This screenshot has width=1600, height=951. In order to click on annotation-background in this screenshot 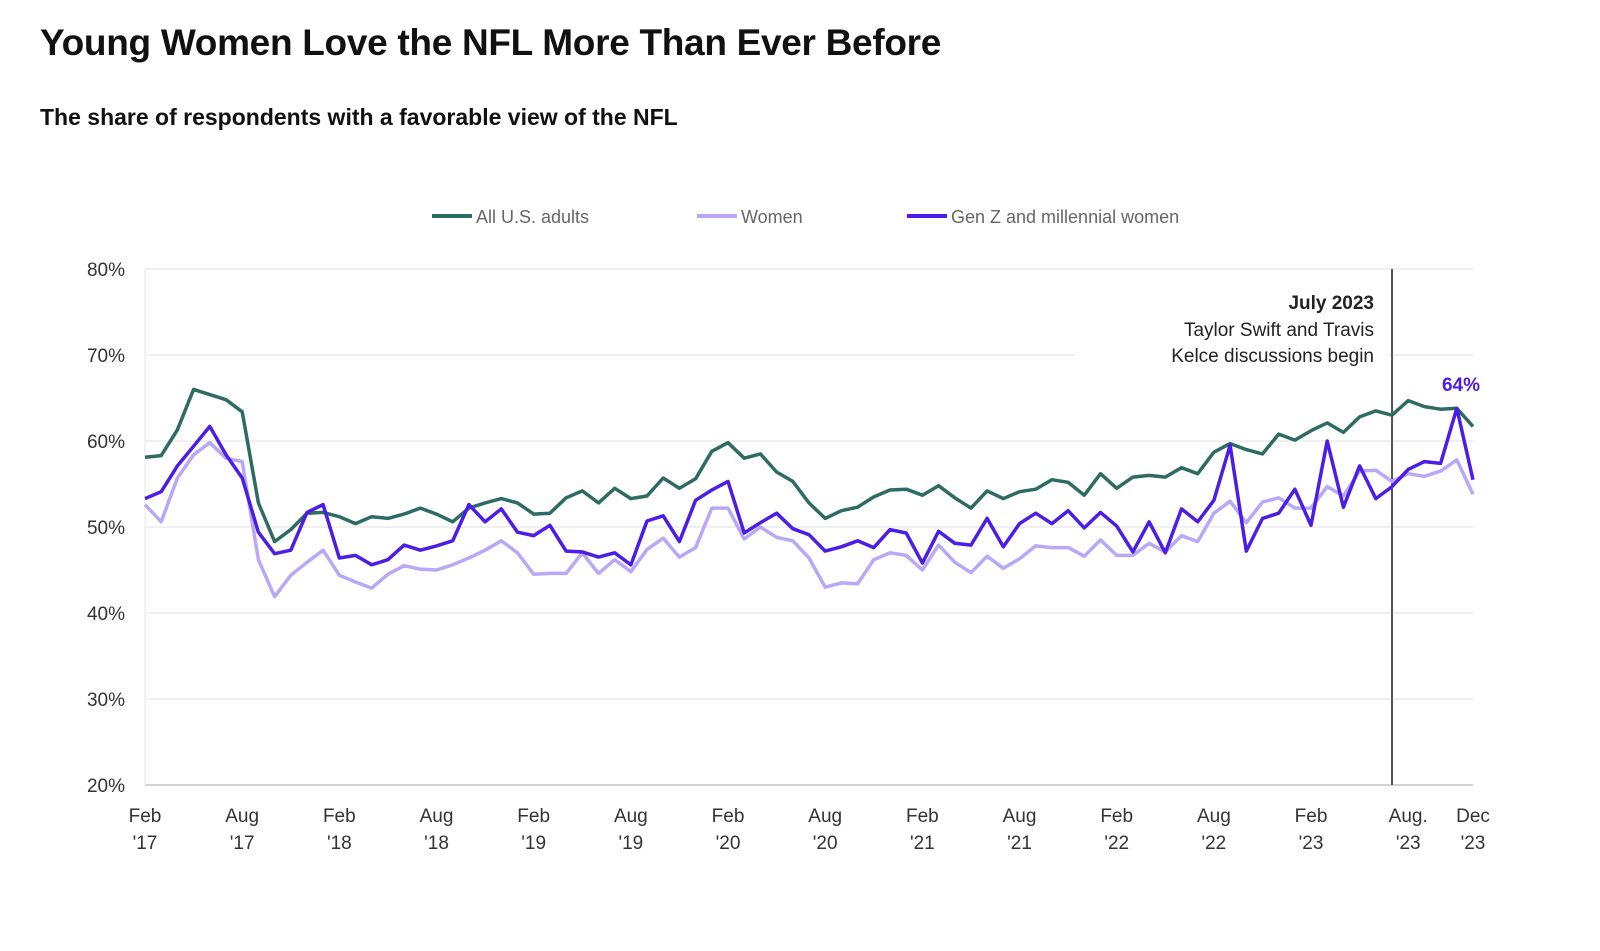, I will do `click(1232, 326)`.